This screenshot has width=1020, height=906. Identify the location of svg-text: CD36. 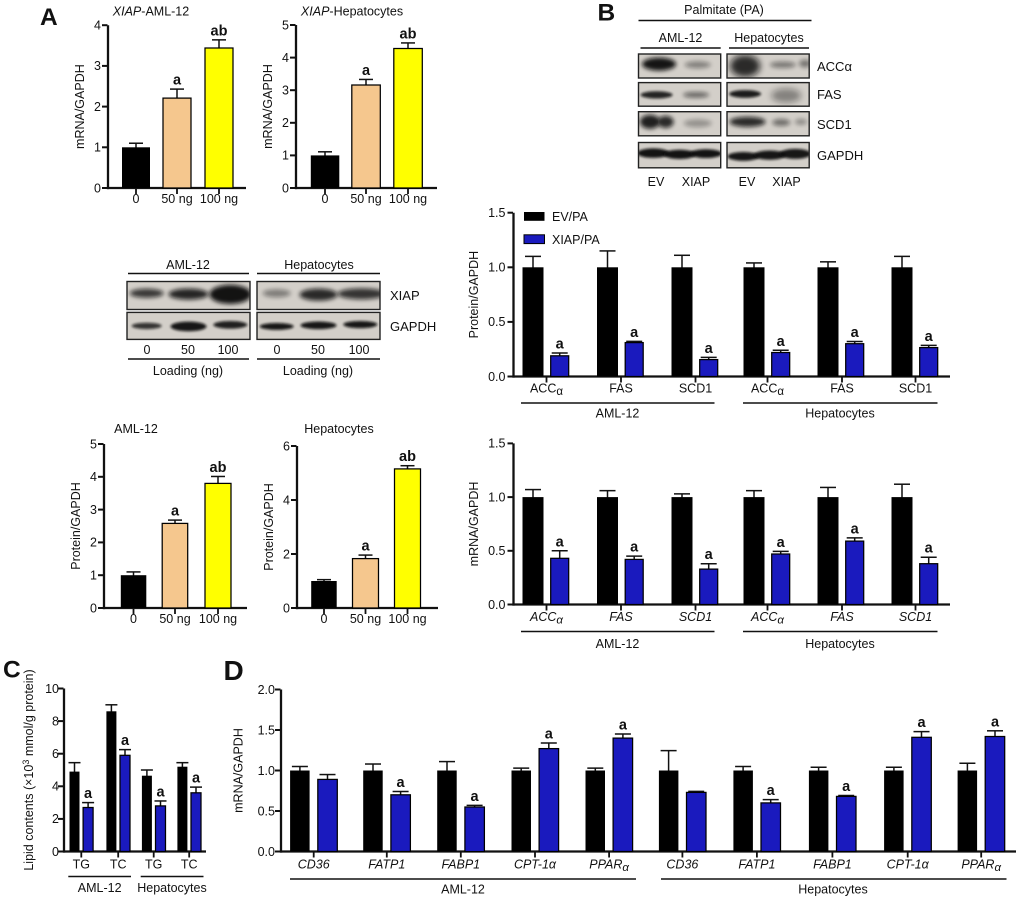
(682, 865).